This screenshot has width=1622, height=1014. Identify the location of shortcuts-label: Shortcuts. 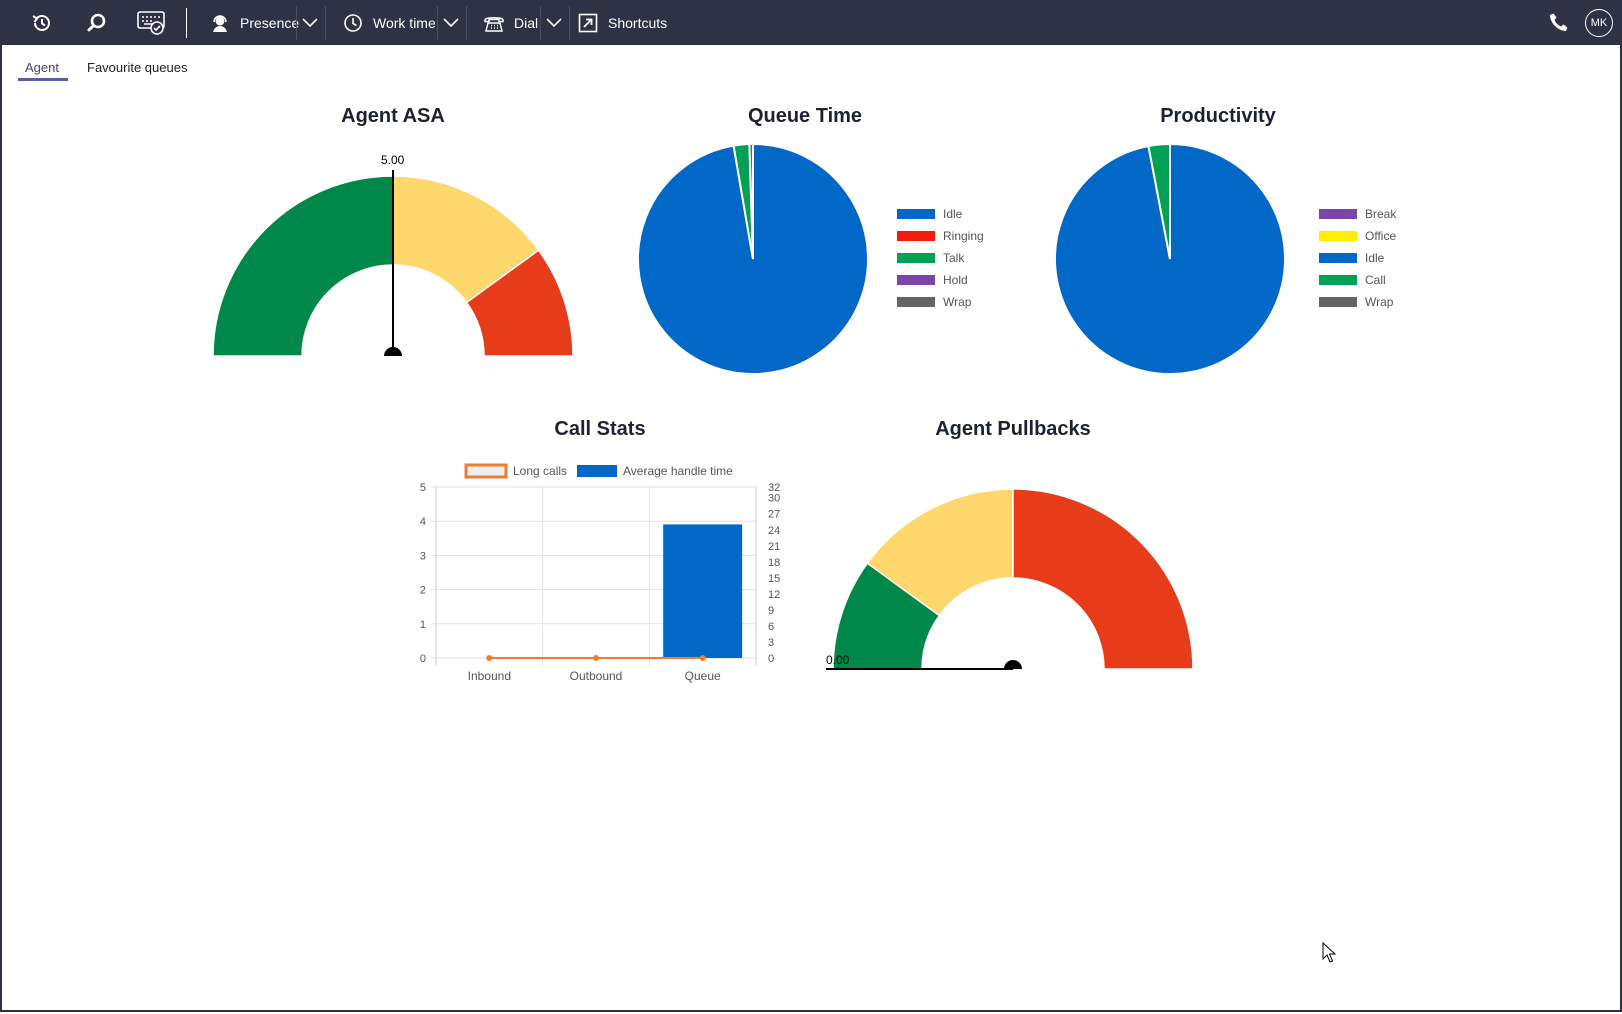
(638, 22).